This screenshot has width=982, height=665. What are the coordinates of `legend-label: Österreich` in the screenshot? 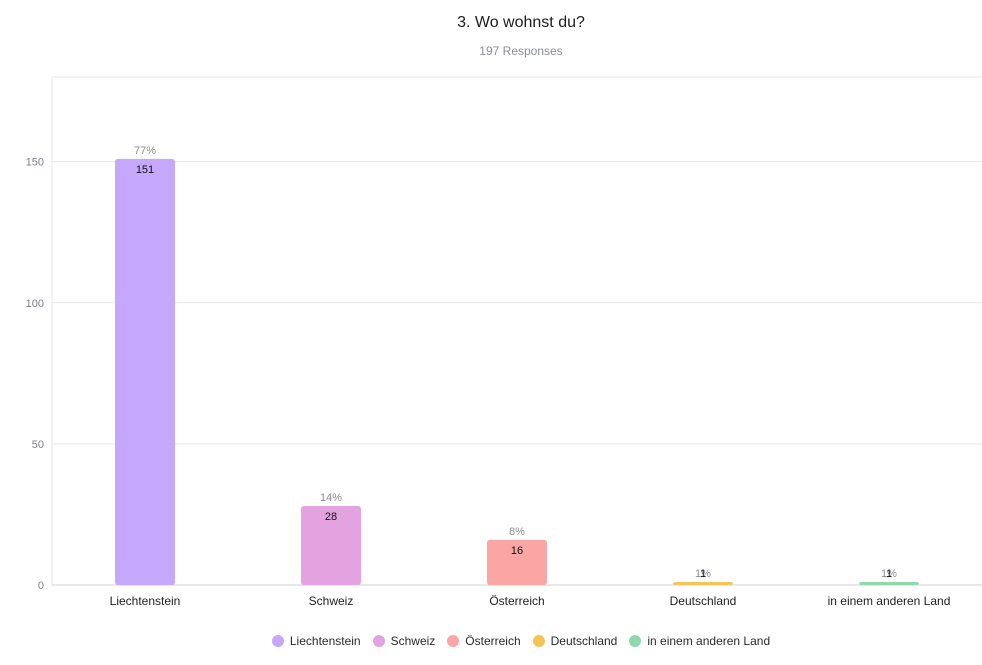 It's located at (493, 641).